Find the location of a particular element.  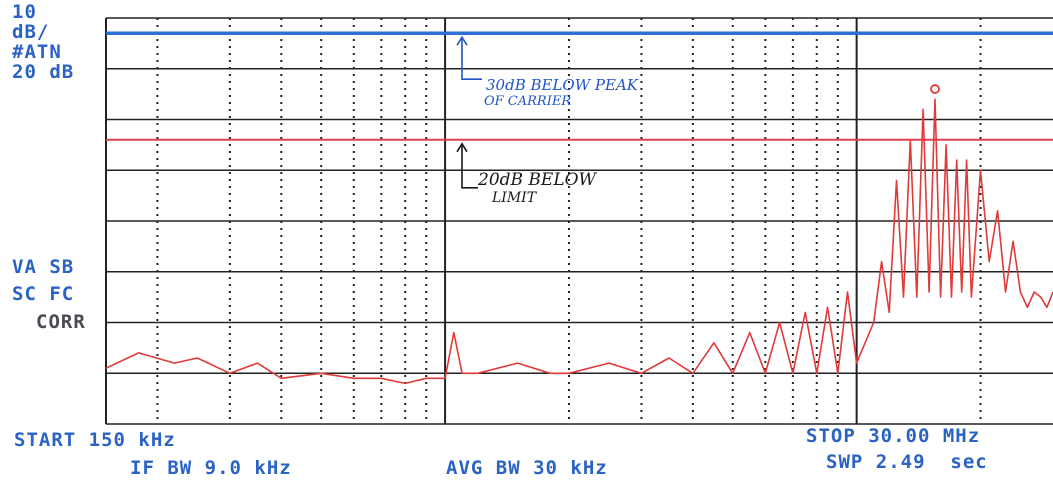

start-frequency: START 150 kHz is located at coordinates (95, 440).